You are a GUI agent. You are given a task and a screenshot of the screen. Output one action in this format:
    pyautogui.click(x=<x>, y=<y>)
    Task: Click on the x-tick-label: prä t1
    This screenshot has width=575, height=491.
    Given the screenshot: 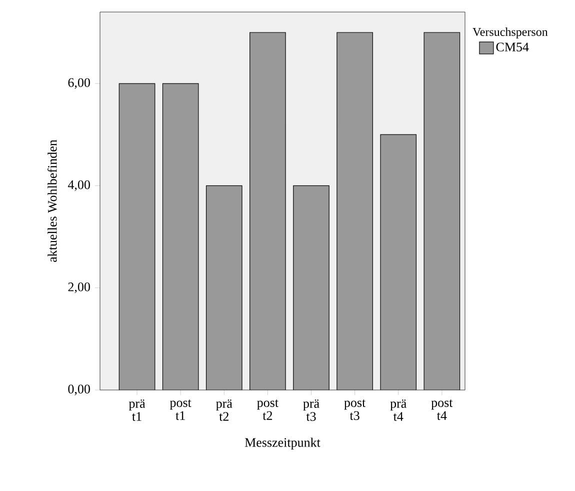 What is the action you would take?
    pyautogui.click(x=137, y=410)
    